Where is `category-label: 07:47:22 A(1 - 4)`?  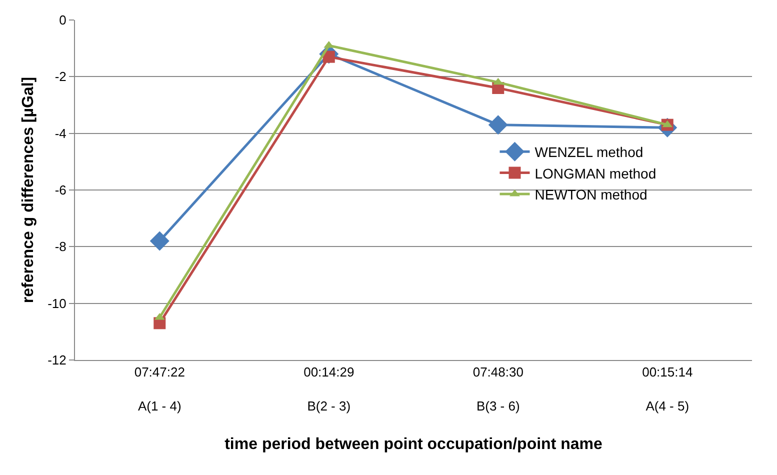
category-label: 07:47:22 A(1 - 4) is located at coordinates (159, 389).